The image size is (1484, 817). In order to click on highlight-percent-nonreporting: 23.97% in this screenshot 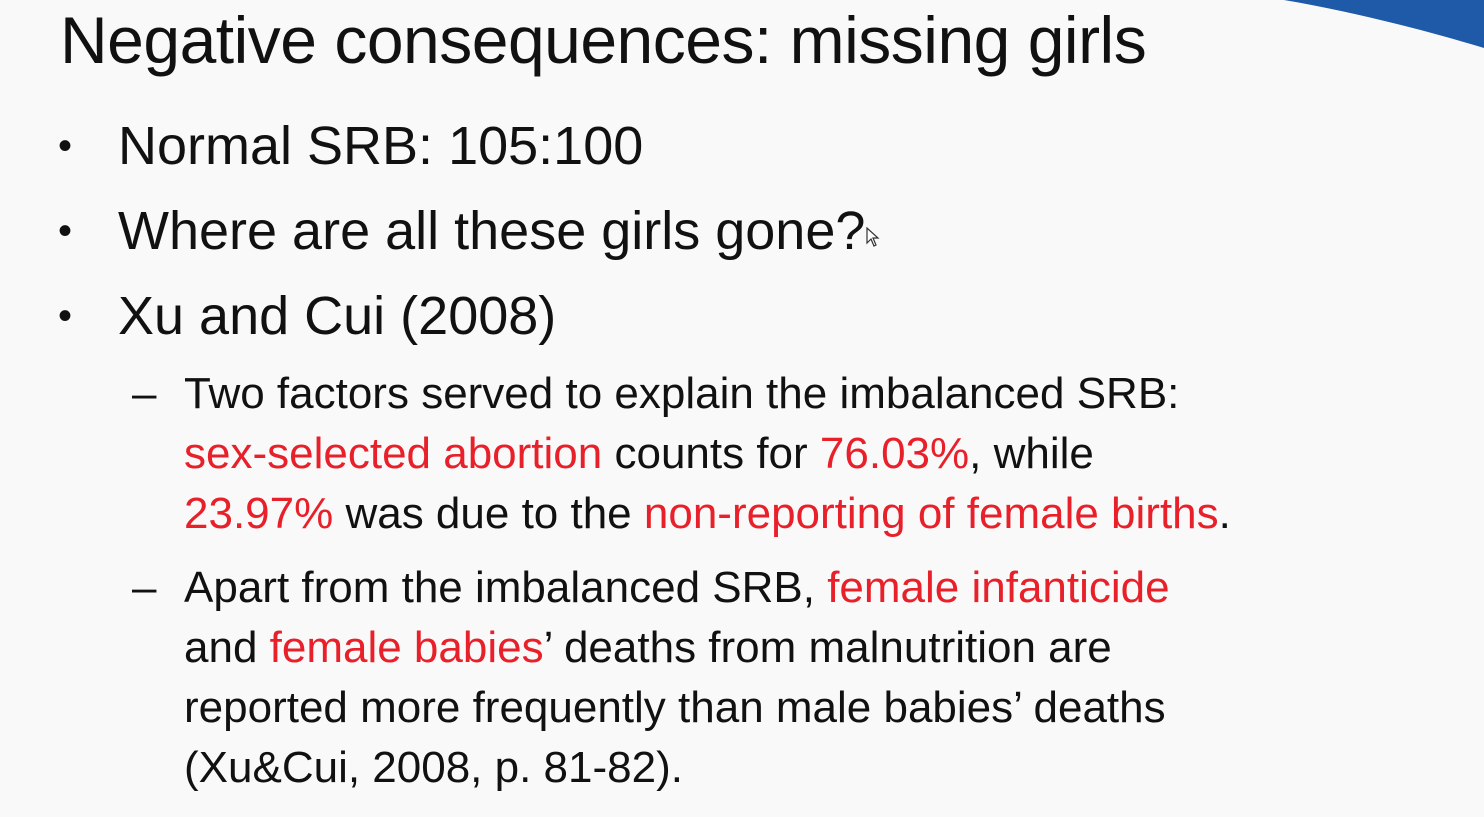, I will do `click(259, 513)`.